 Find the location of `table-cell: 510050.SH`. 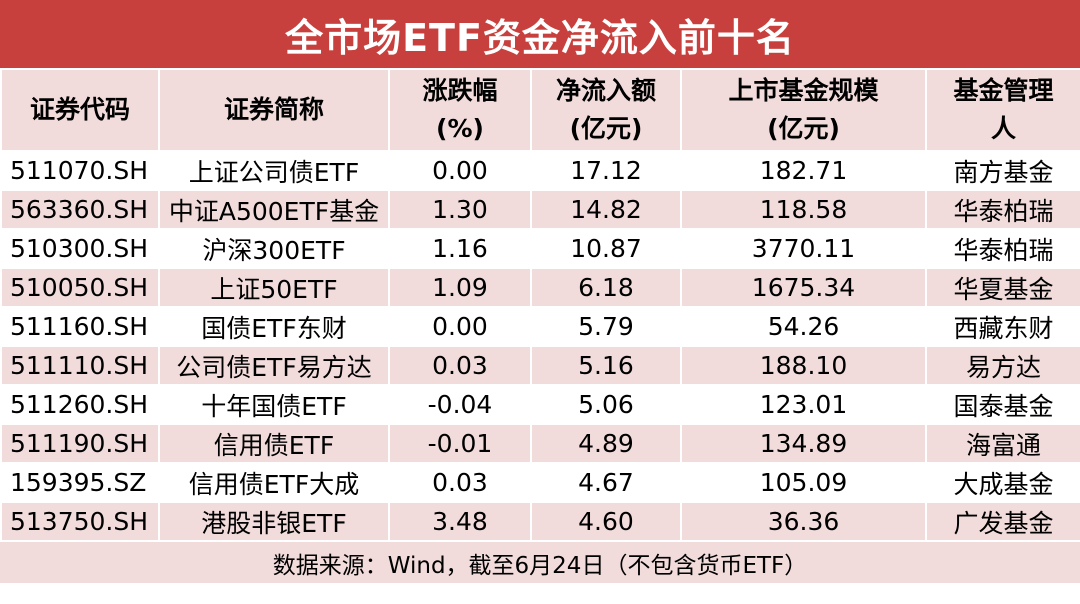

table-cell: 510050.SH is located at coordinates (80, 287).